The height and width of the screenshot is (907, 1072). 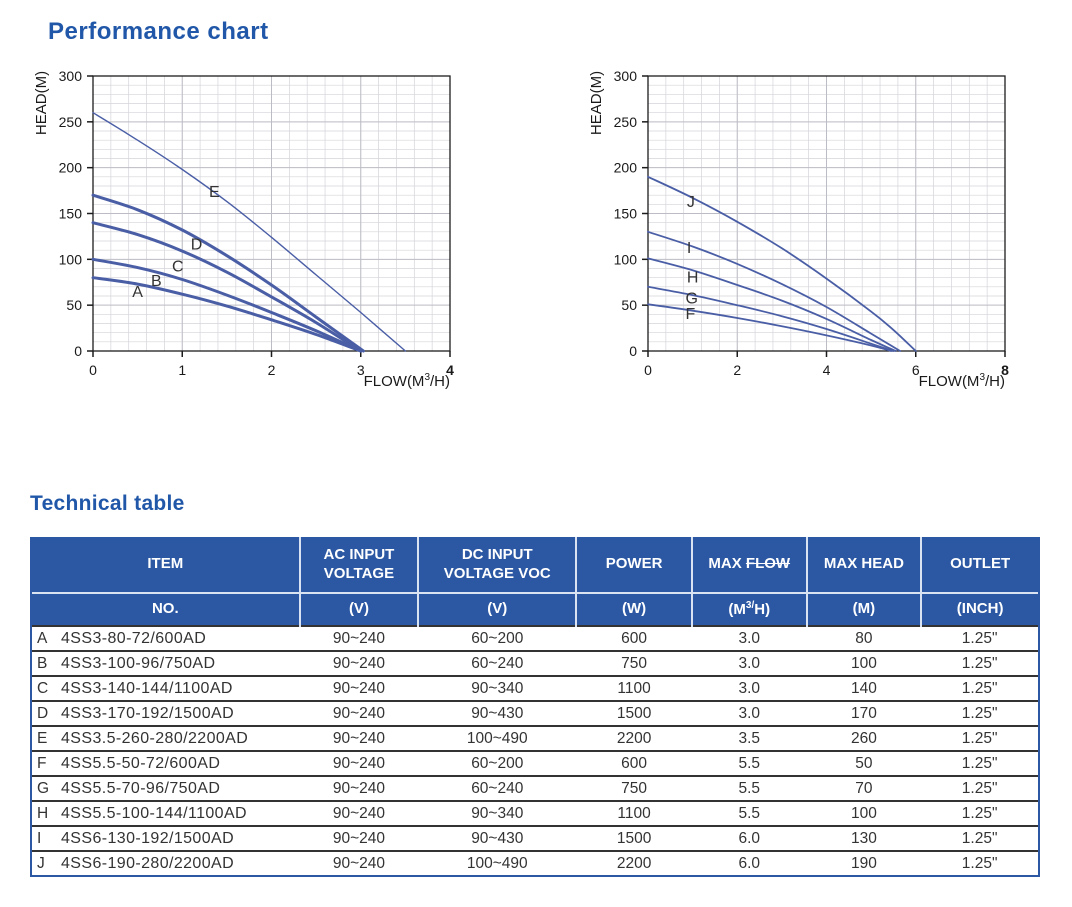 I want to click on curve-G, so click(x=771, y=318).